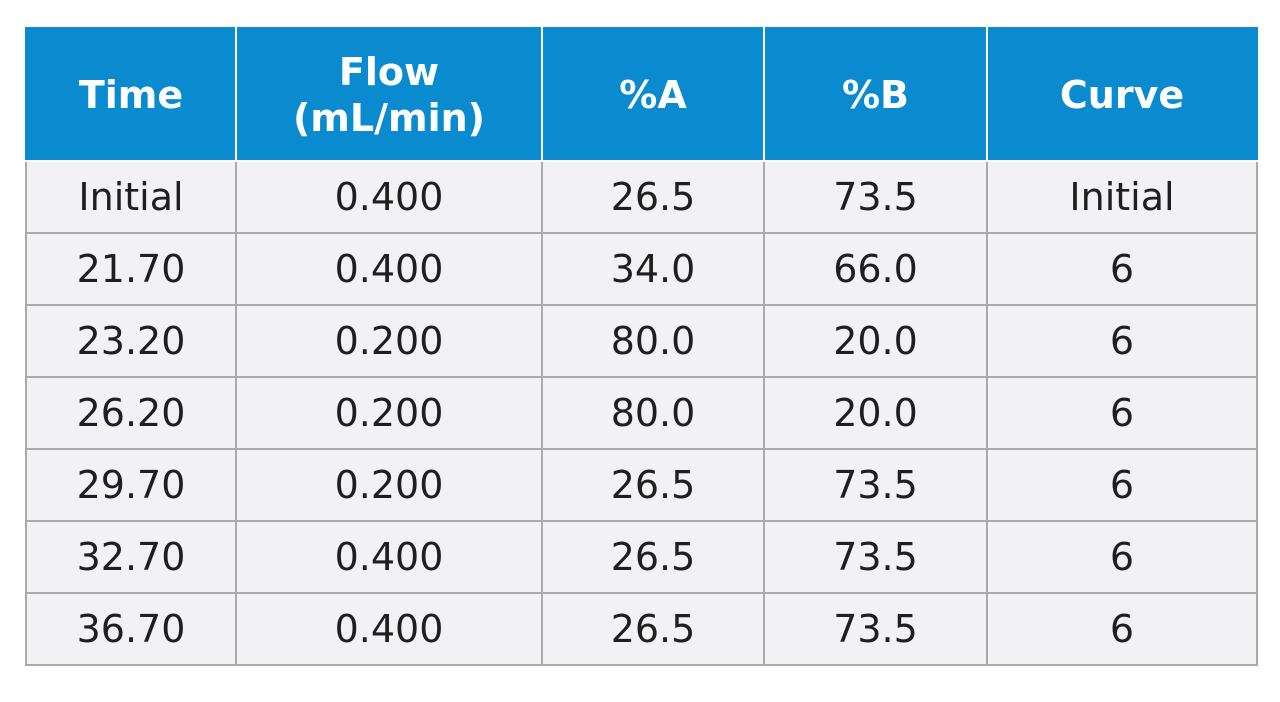  Describe the element at coordinates (653, 269) in the screenshot. I see `cell-percent-a: 34.0` at that location.